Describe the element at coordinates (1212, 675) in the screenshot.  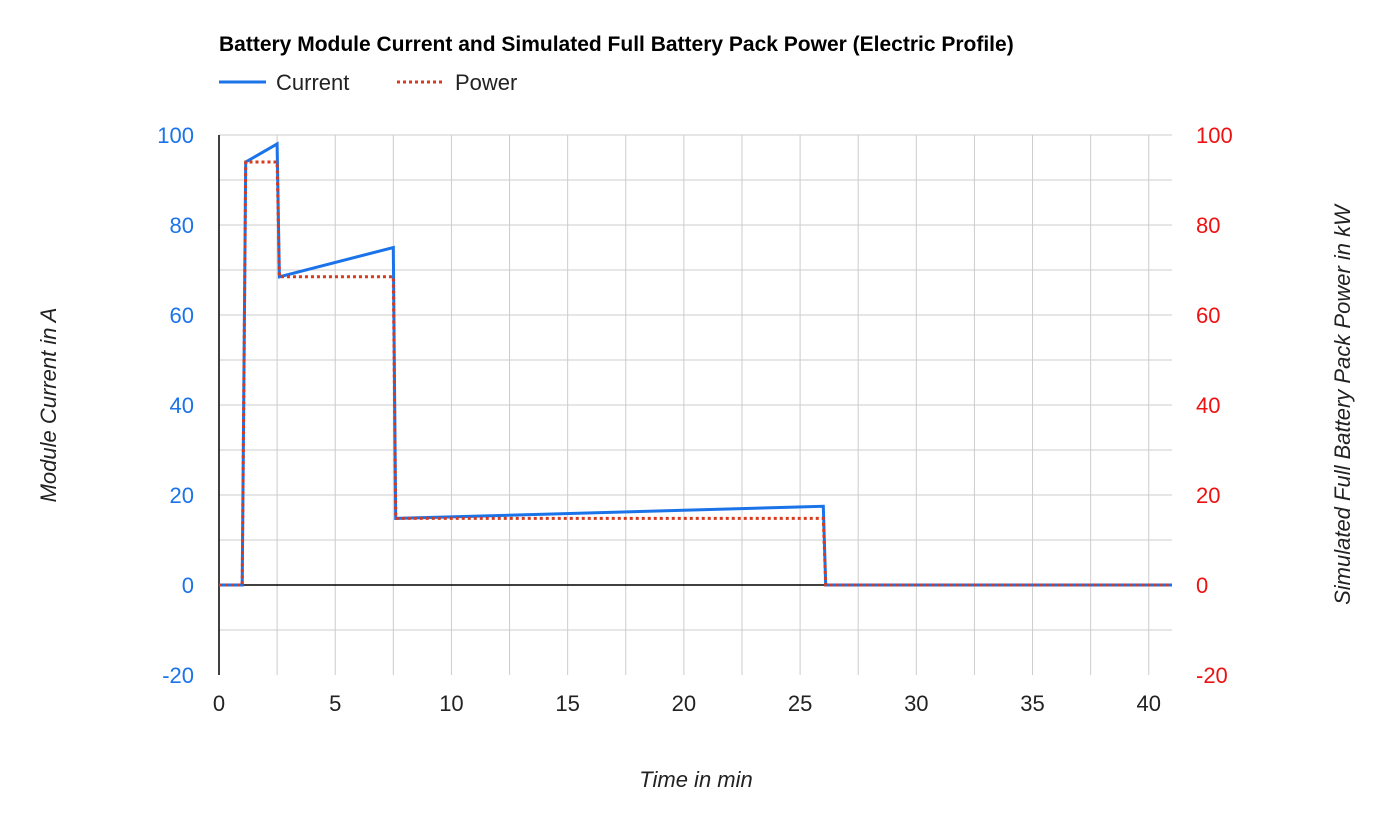
I see `y-right-tick-label: -20` at that location.